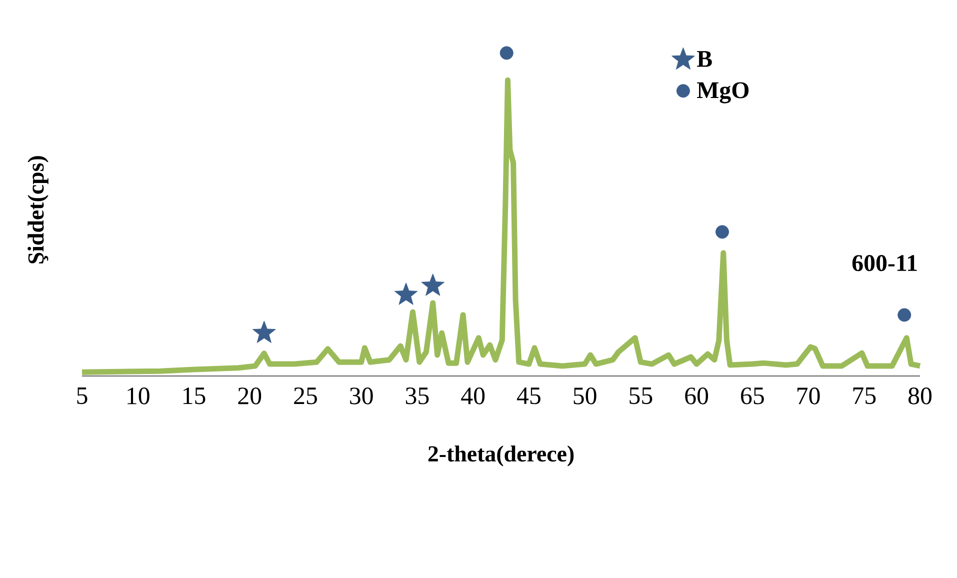  Describe the element at coordinates (139, 396) in the screenshot. I see `x-tick-label: 10` at that location.